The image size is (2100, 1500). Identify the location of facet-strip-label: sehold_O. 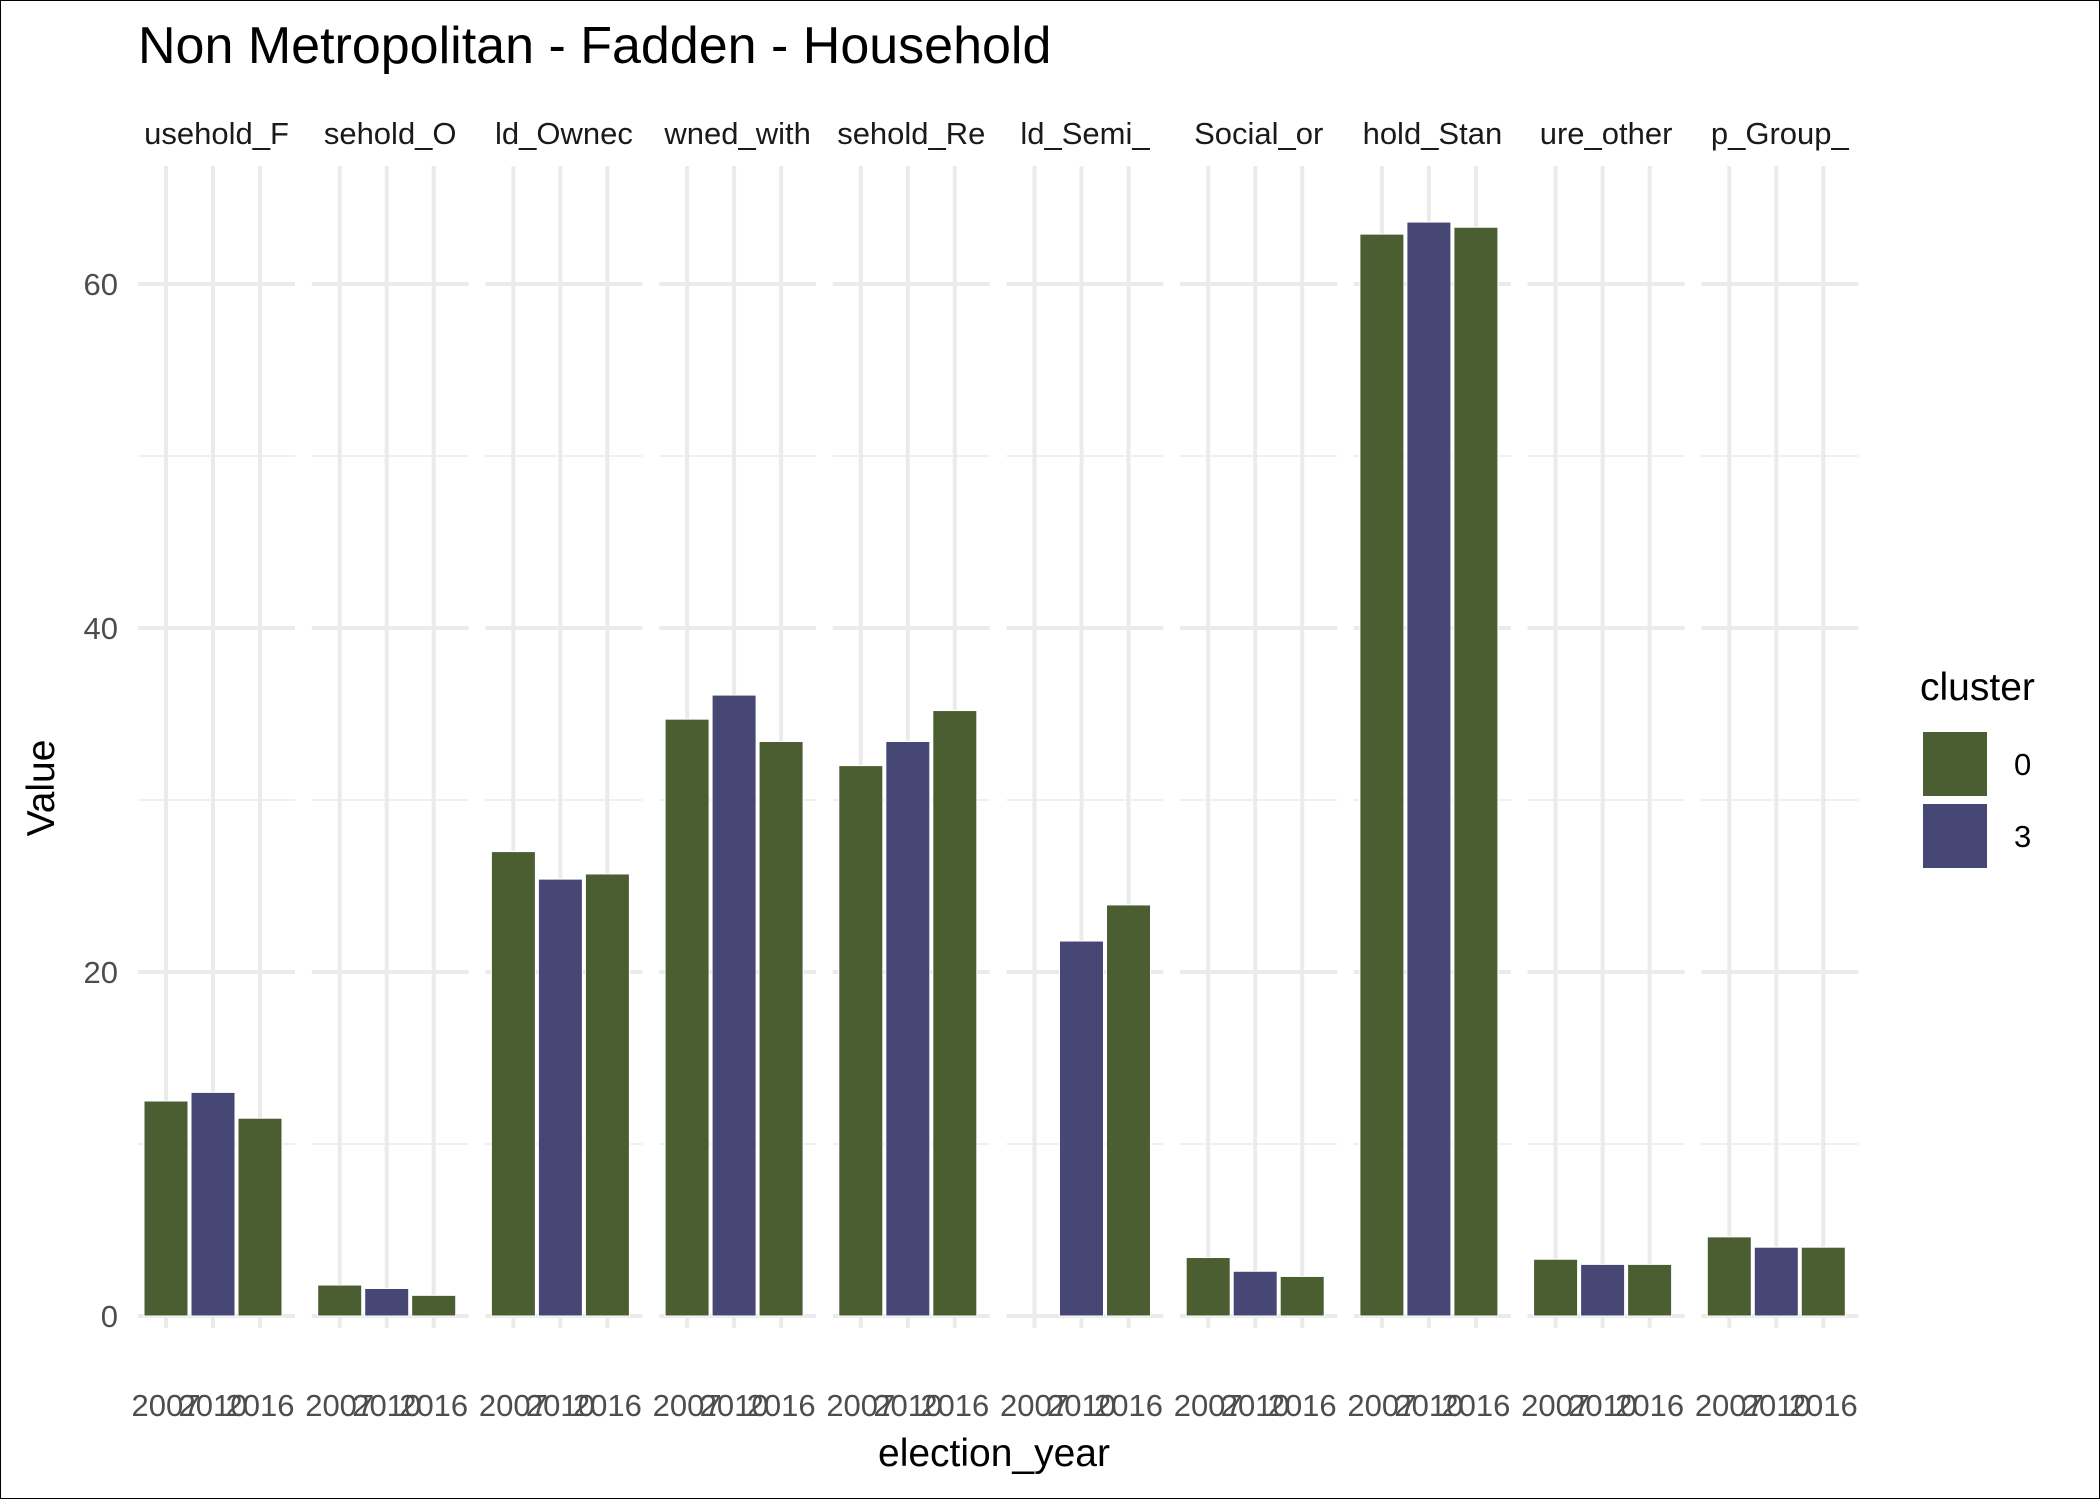
(390, 133).